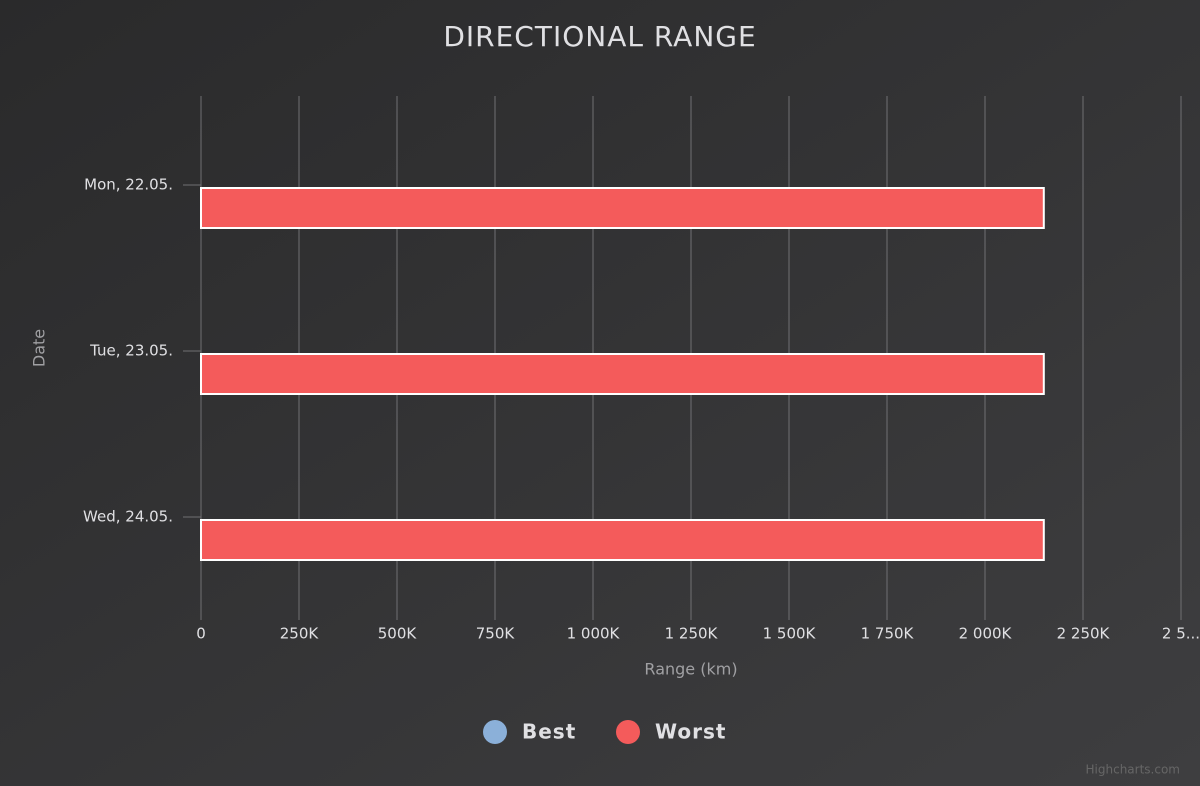 This screenshot has height=786, width=1200. I want to click on y-tick-label: Wed, 24.05., so click(128, 517).